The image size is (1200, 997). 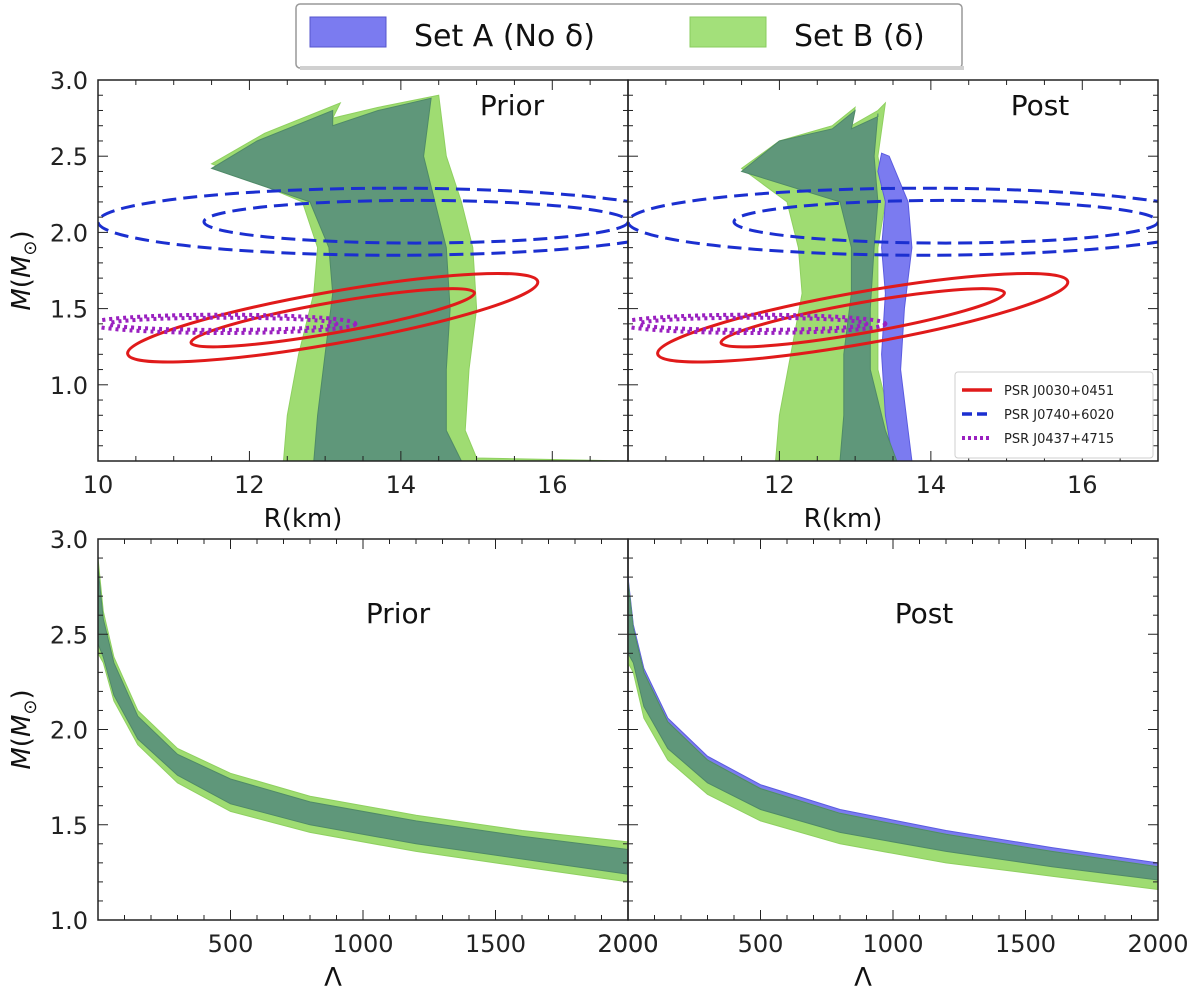 What do you see at coordinates (632, 68) in the screenshot?
I see `legend-shadow` at bounding box center [632, 68].